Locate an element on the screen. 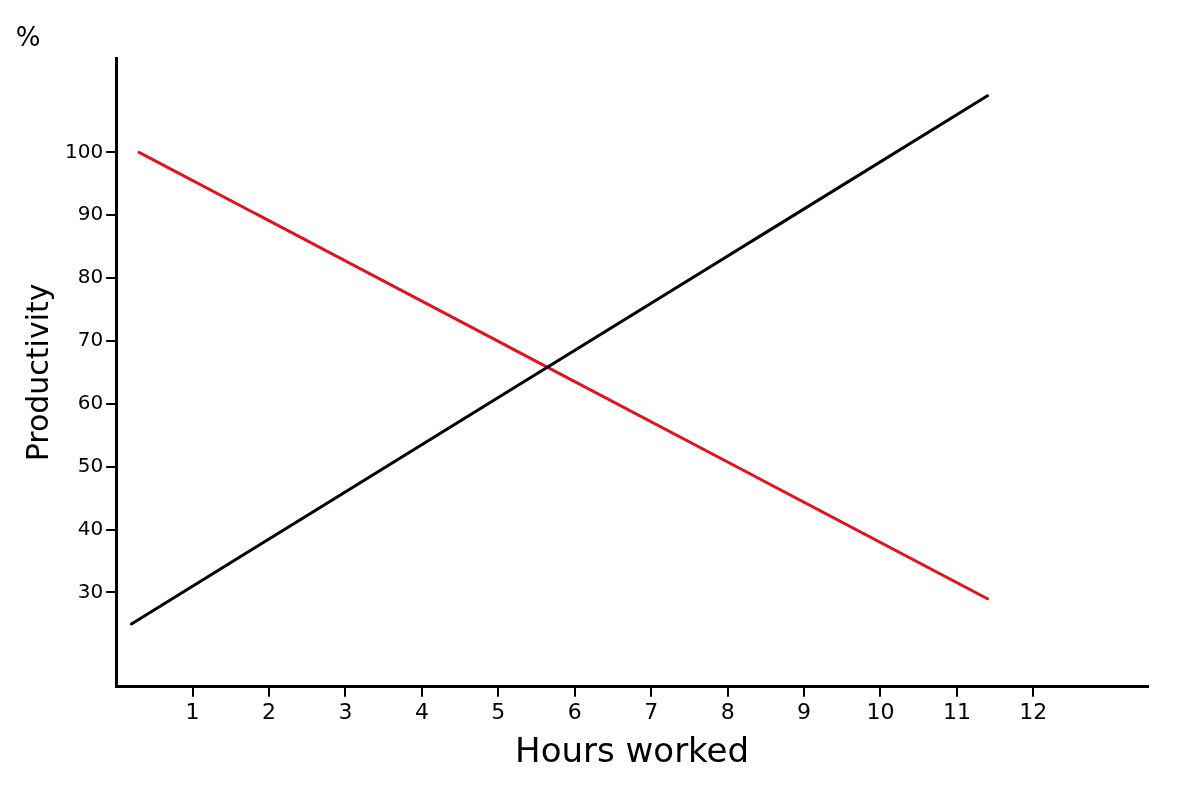 This screenshot has height=801, width=1200. y-axis-title: Productivity is located at coordinates (37, 372).